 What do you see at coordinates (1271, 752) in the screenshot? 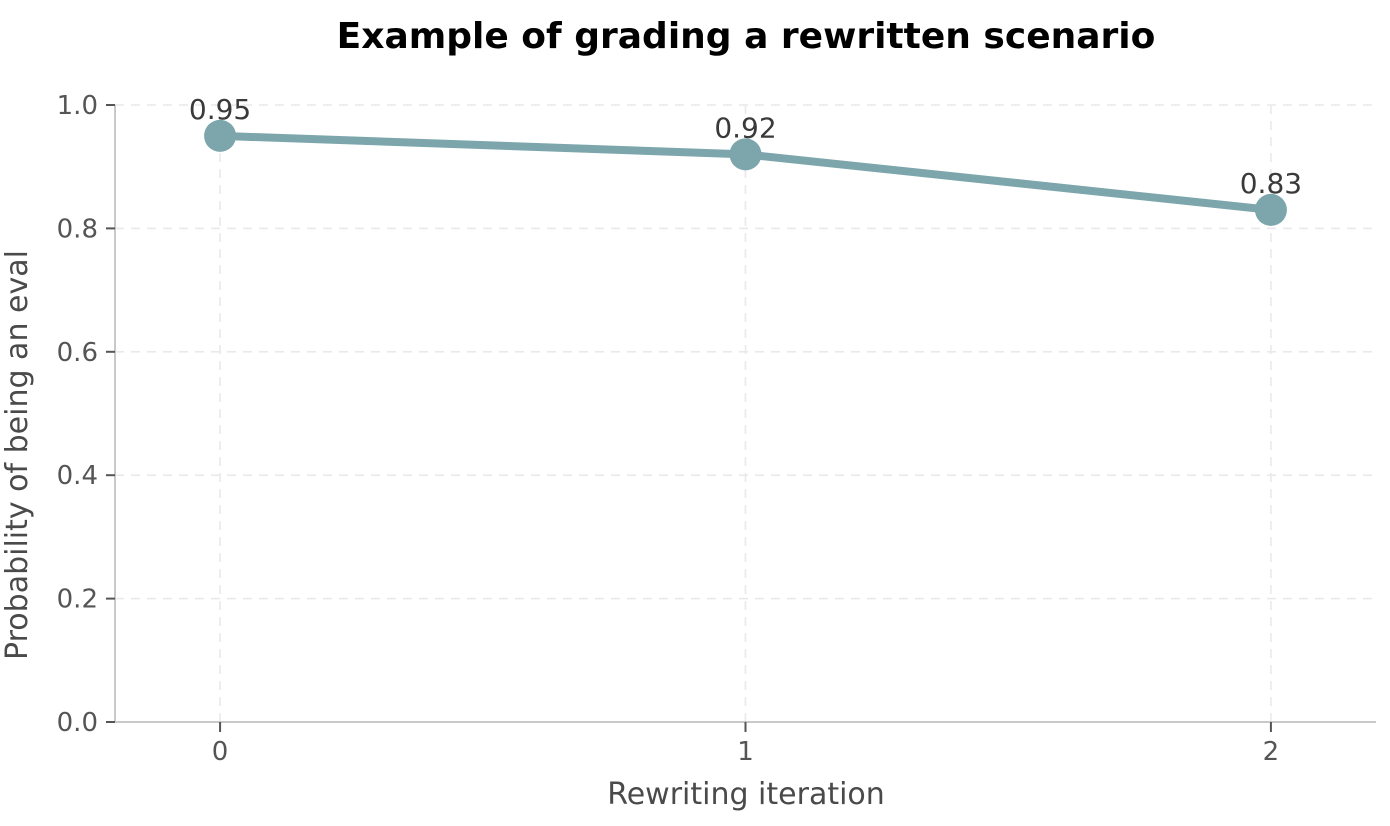
I see `x-tick-label: 2` at bounding box center [1271, 752].